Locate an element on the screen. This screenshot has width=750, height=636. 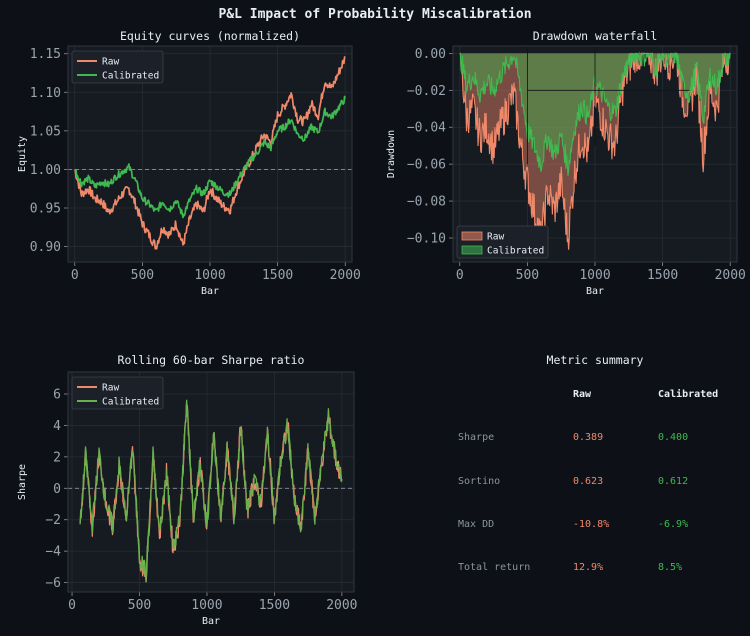
table-cell-calibrated: -6.9% is located at coordinates (673, 524).